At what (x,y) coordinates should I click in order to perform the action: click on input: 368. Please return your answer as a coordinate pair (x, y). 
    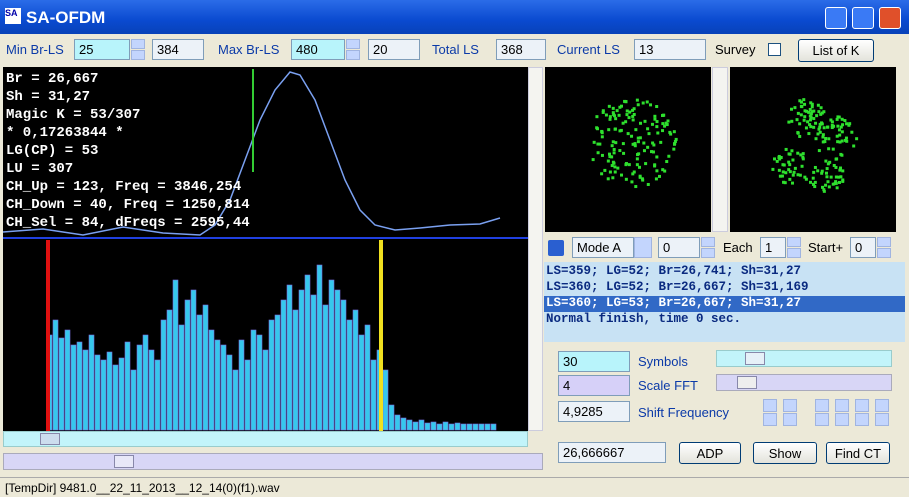
    Looking at the image, I should click on (521, 49).